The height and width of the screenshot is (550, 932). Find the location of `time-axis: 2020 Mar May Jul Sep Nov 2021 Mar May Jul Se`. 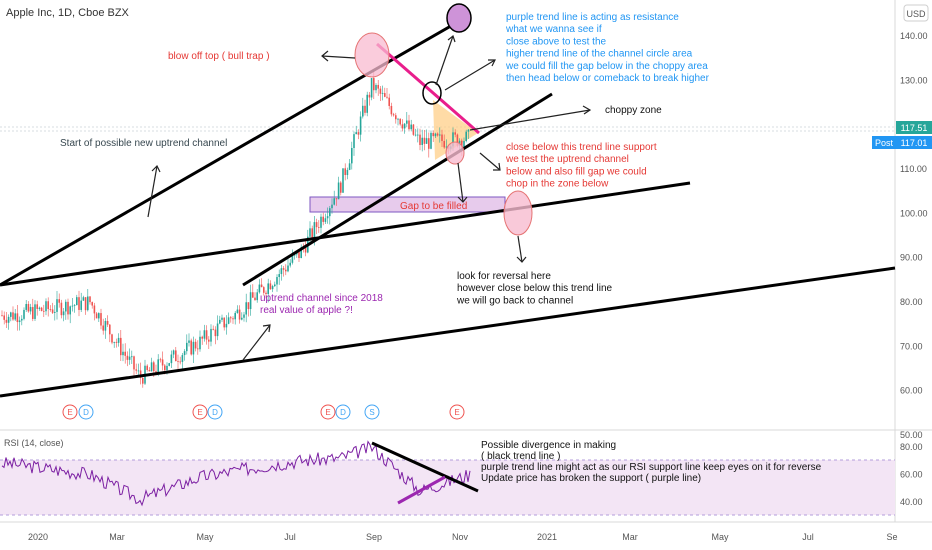

time-axis: 2020 Mar May Jul Sep Nov 2021 Mar May Jul Se is located at coordinates (463, 537).